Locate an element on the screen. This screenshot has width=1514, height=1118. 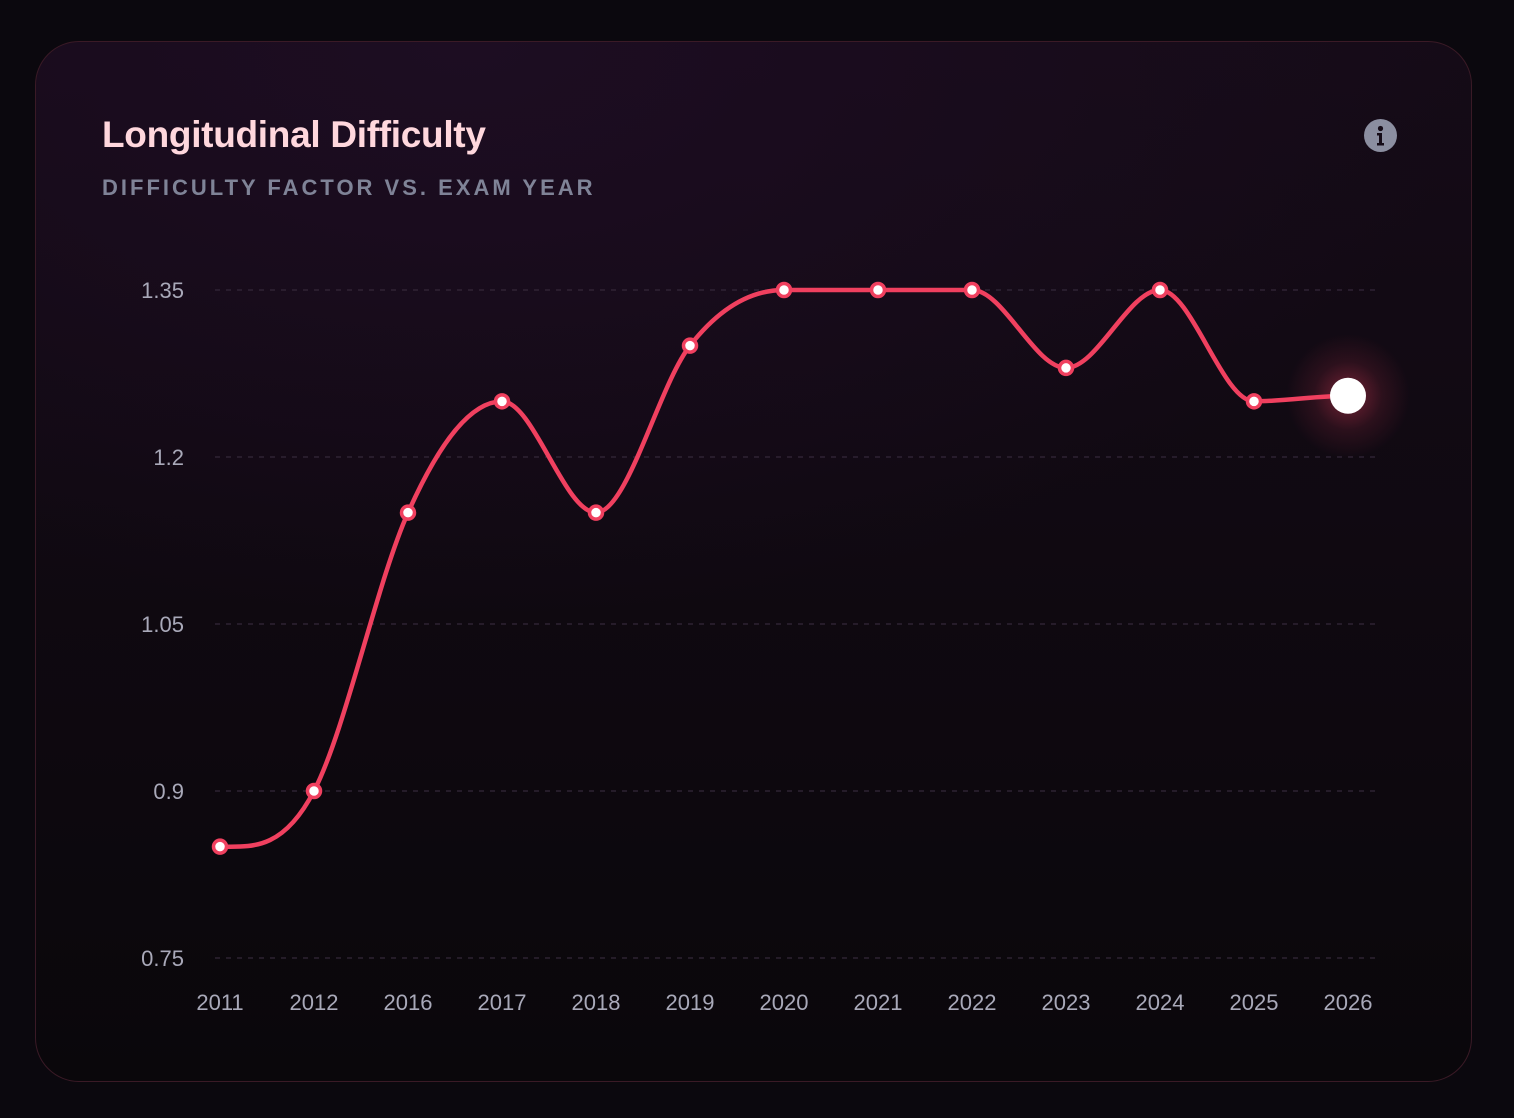
y-tick-label: 1.35 is located at coordinates (162, 290).